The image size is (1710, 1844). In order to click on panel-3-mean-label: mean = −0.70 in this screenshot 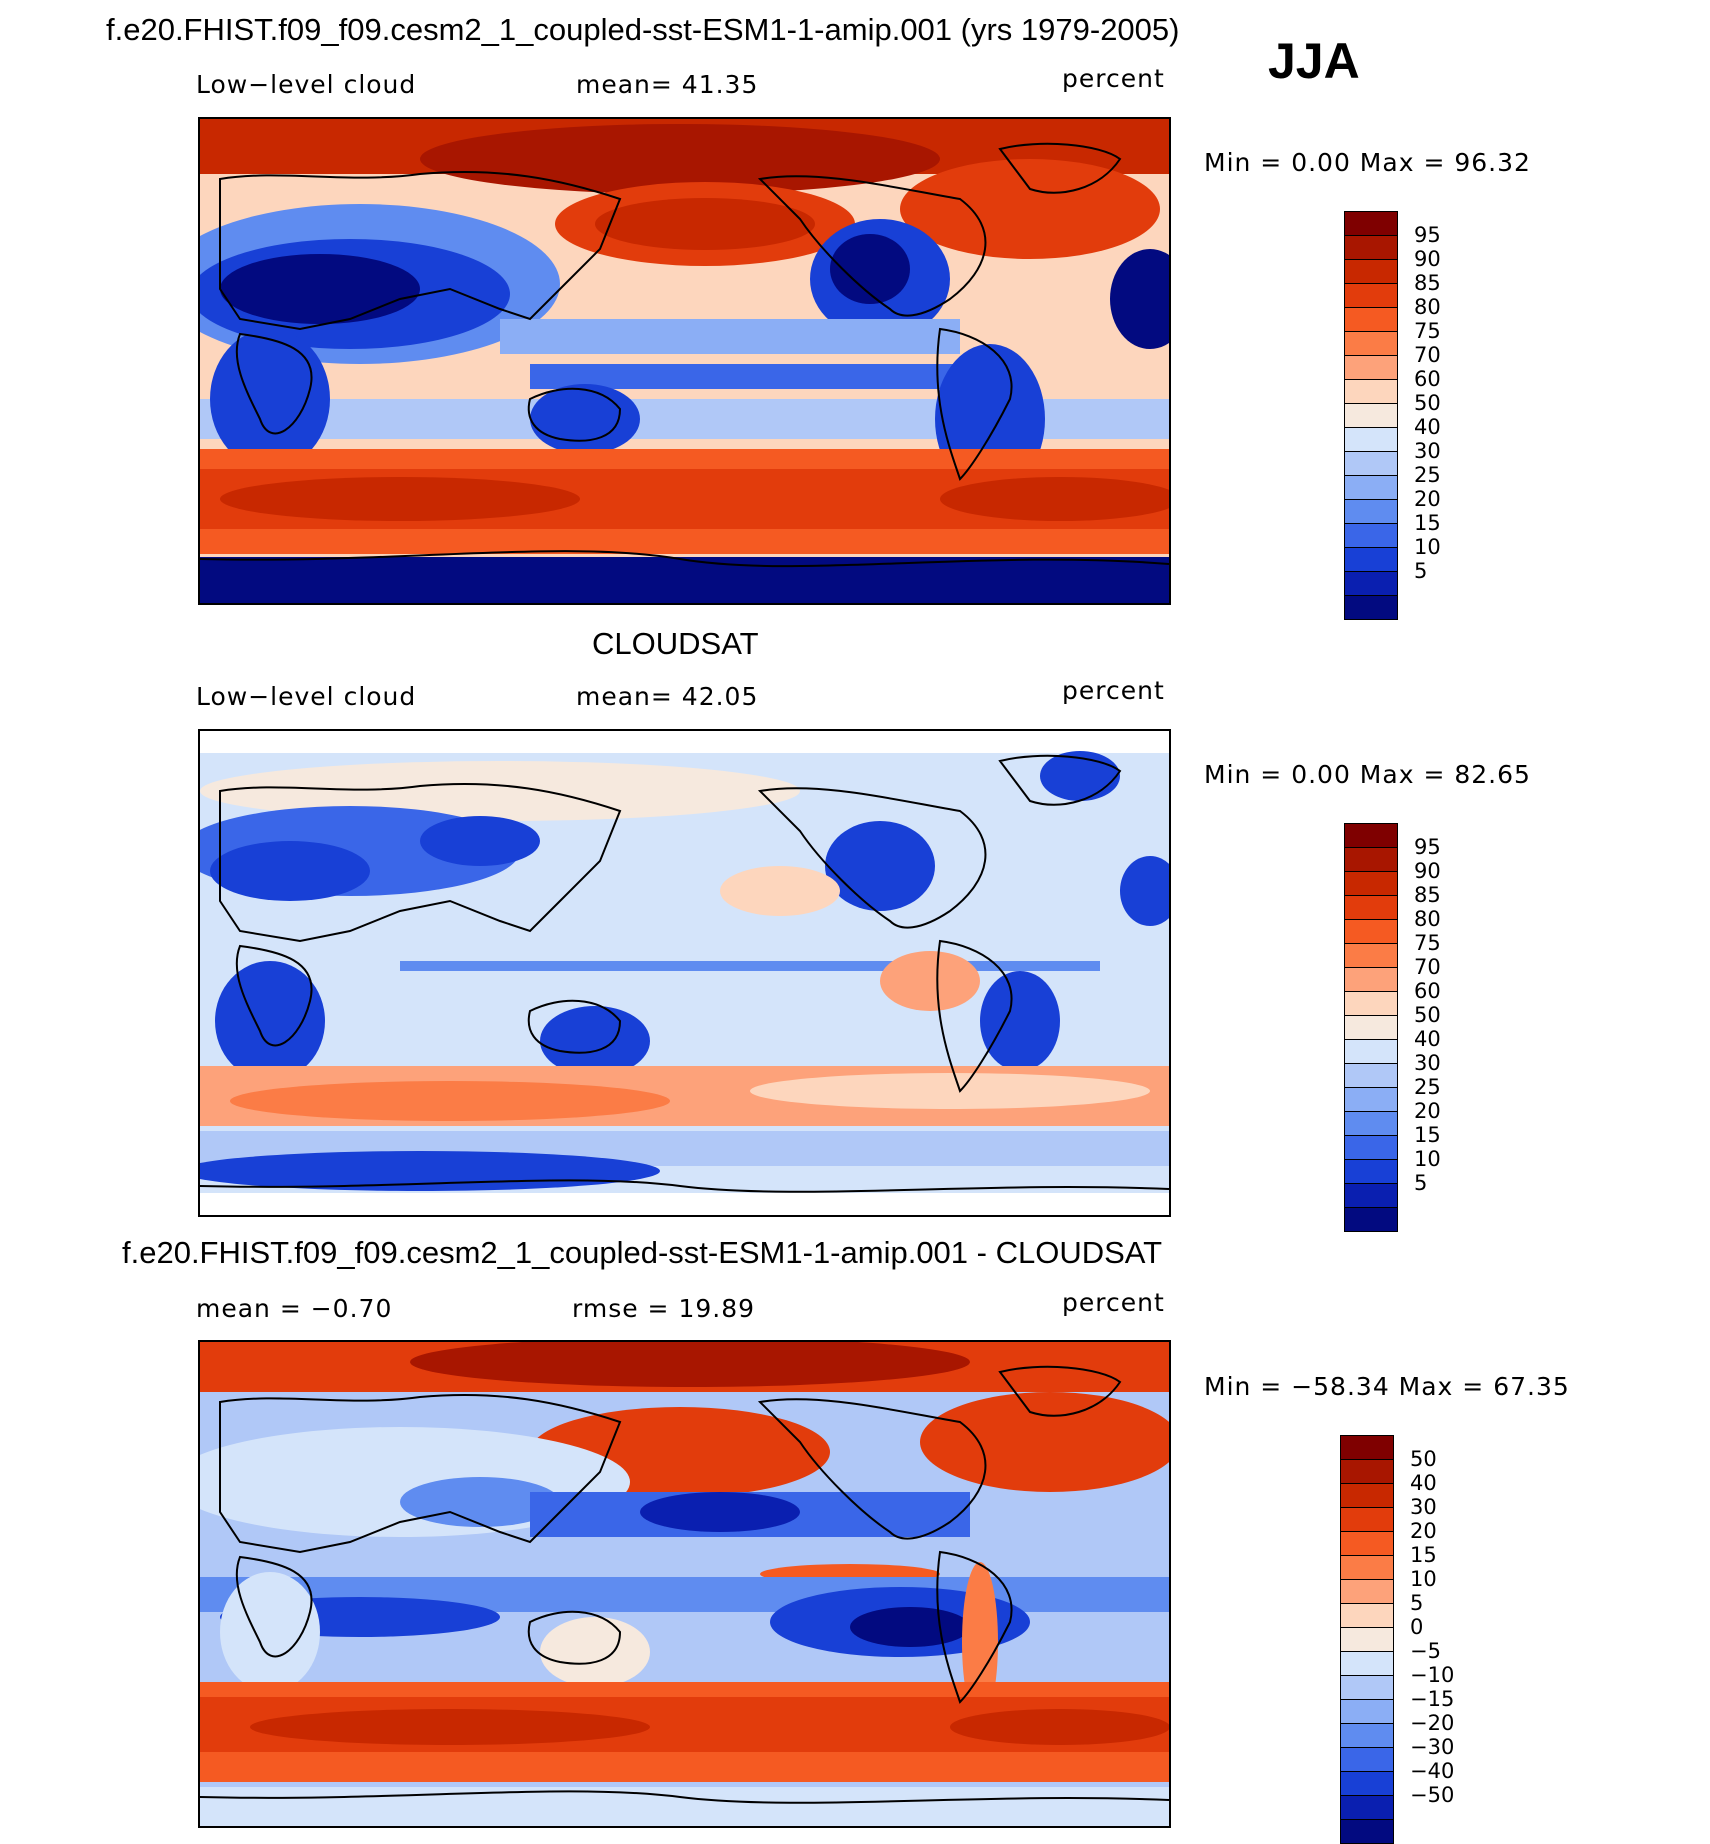, I will do `click(294, 1308)`.